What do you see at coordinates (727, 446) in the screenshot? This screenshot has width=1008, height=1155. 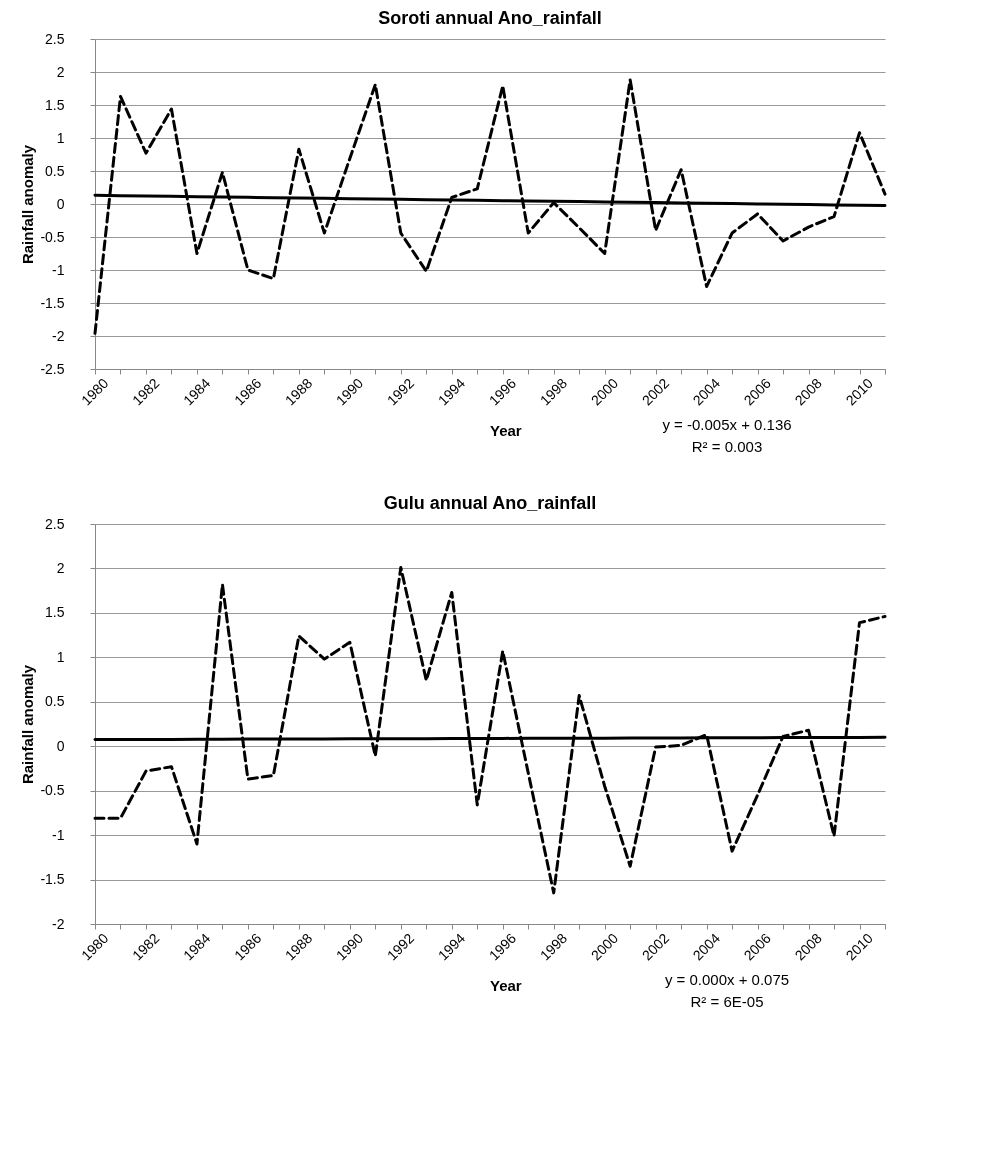 I see `text: R² = 0.003` at bounding box center [727, 446].